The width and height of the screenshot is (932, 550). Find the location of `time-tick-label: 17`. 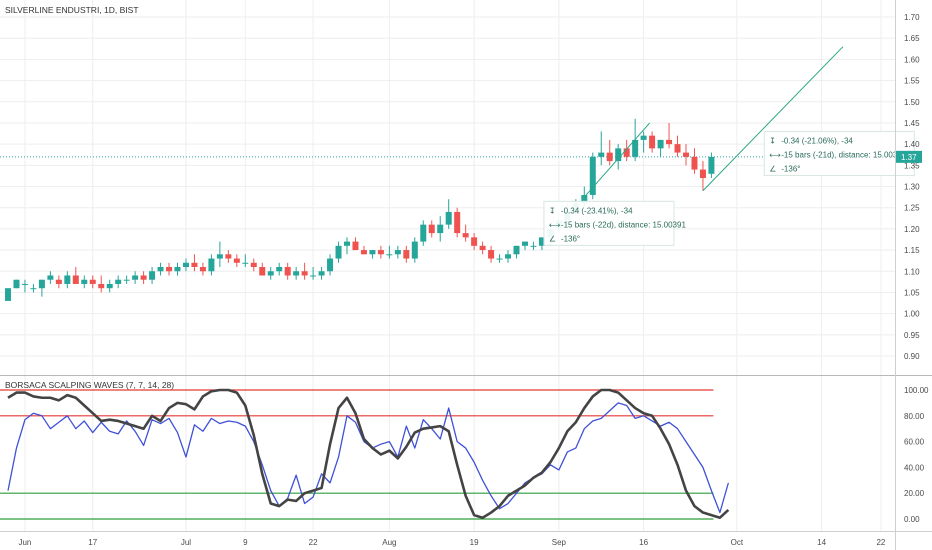

time-tick-label: 17 is located at coordinates (92, 542).